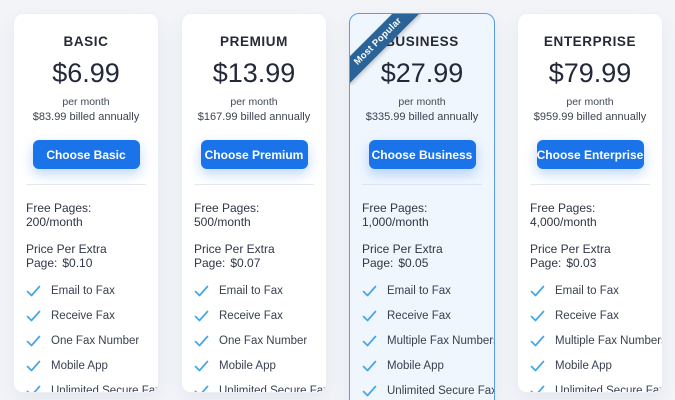 The width and height of the screenshot is (675, 400). Describe the element at coordinates (254, 154) in the screenshot. I see `choose-plan-button: Choose Premium` at that location.